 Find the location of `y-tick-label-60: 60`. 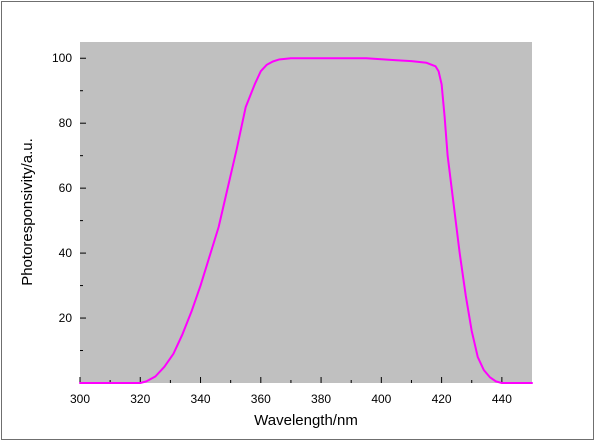

y-tick-label-60: 60 is located at coordinates (66, 188).